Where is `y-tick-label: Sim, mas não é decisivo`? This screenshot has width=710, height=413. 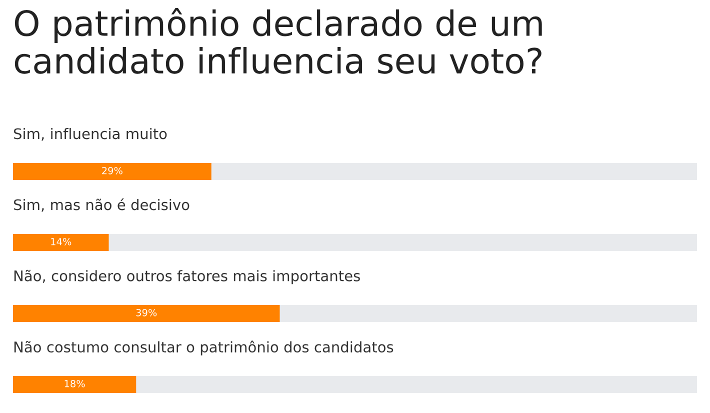 y-tick-label: Sim, mas não é decisivo is located at coordinates (102, 205).